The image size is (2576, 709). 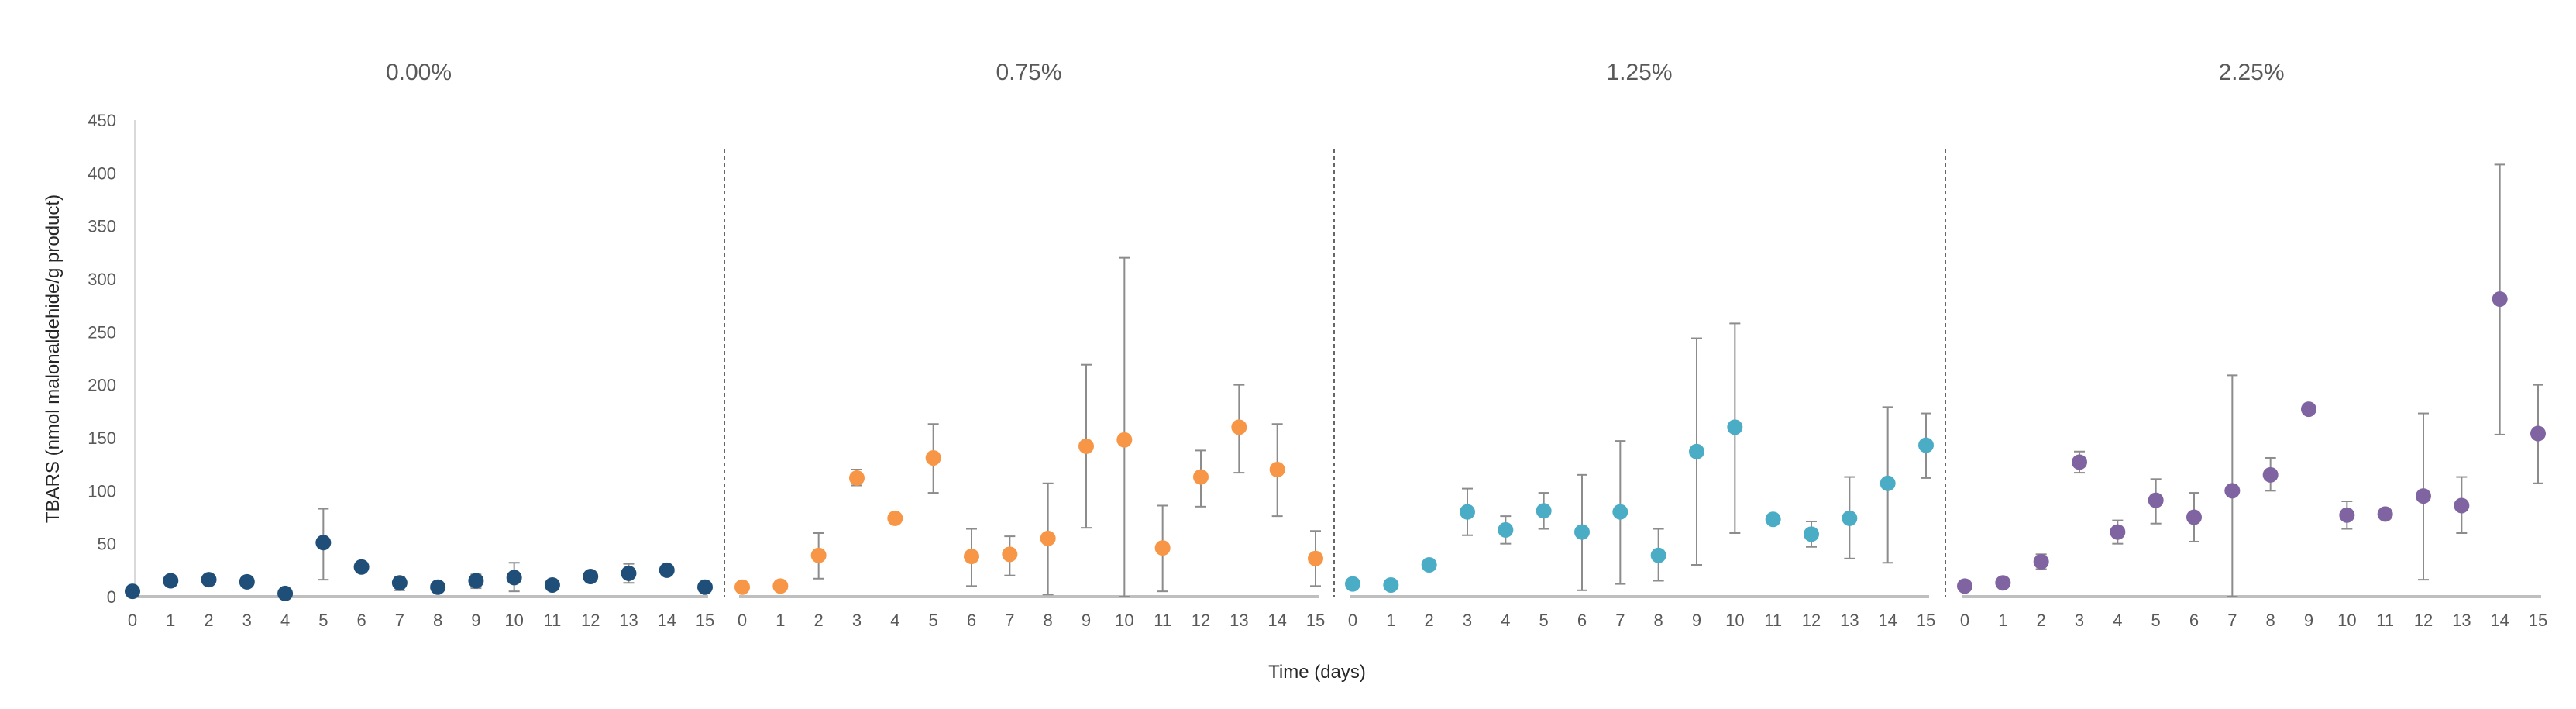 I want to click on x-axis-title: Time (days), so click(x=1317, y=672).